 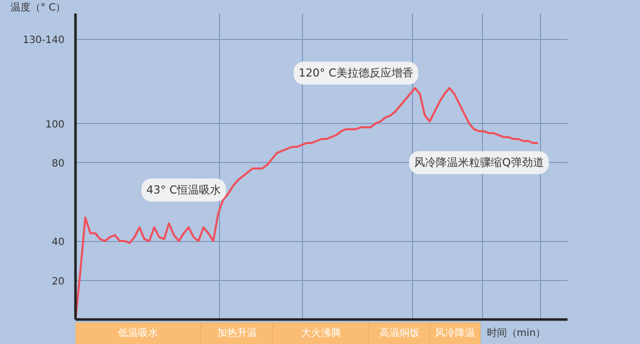 What do you see at coordinates (38, 8) in the screenshot?
I see `y-axis-title: 温度（° C）` at bounding box center [38, 8].